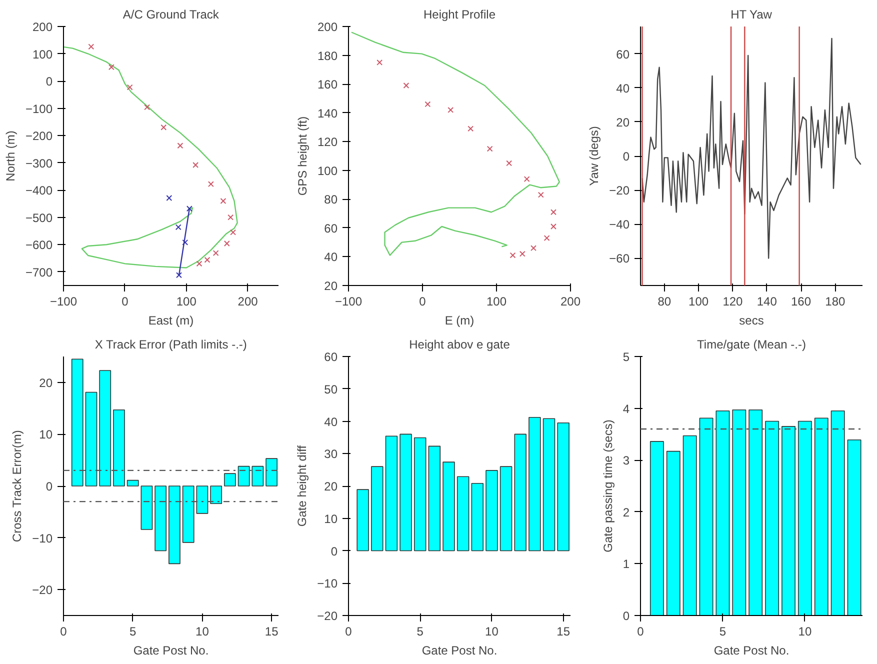 This screenshot has height=664, width=877. I want to click on x-axis-title: E (m), so click(459, 321).